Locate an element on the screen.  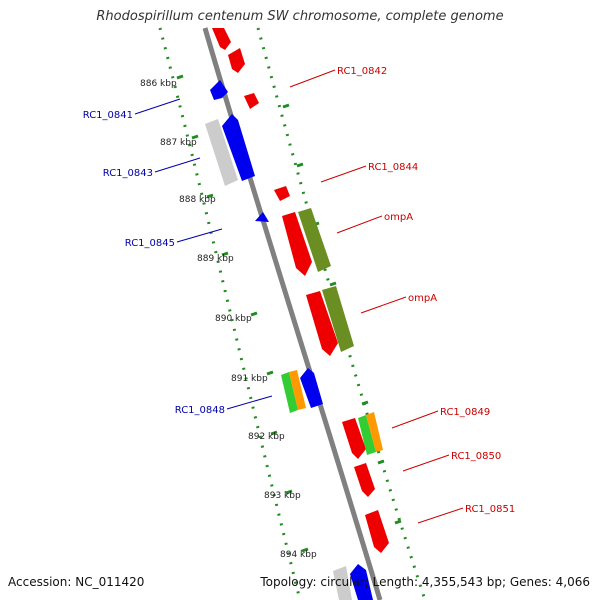
kbp-label: 891 kbp is located at coordinates (249, 379).